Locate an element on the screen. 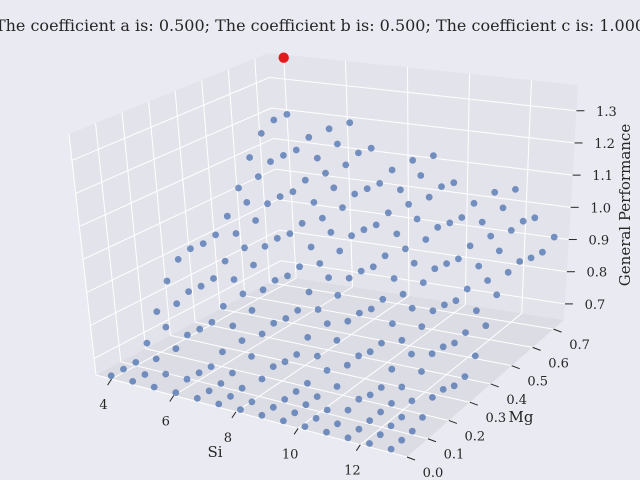 The width and height of the screenshot is (640, 480). y-tick-label: 0.0 is located at coordinates (433, 473).